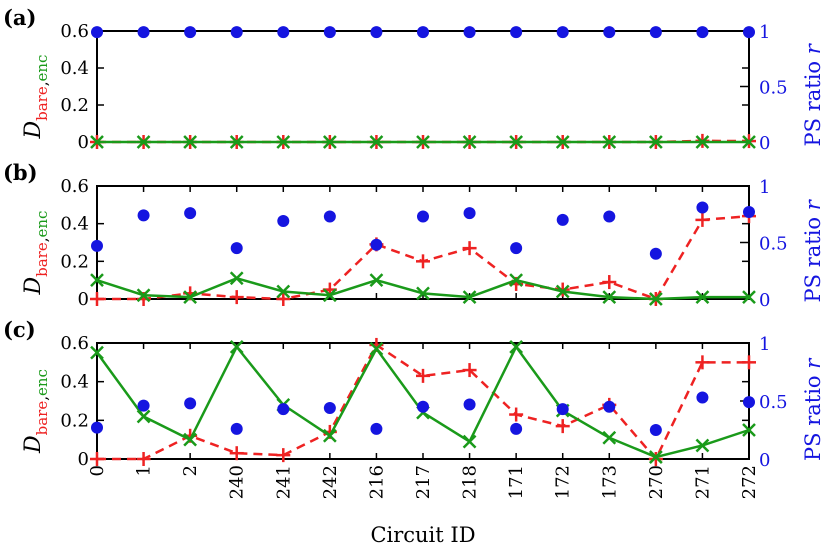 The width and height of the screenshot is (830, 553). I want to click on panel-label: (b), so click(20, 172).